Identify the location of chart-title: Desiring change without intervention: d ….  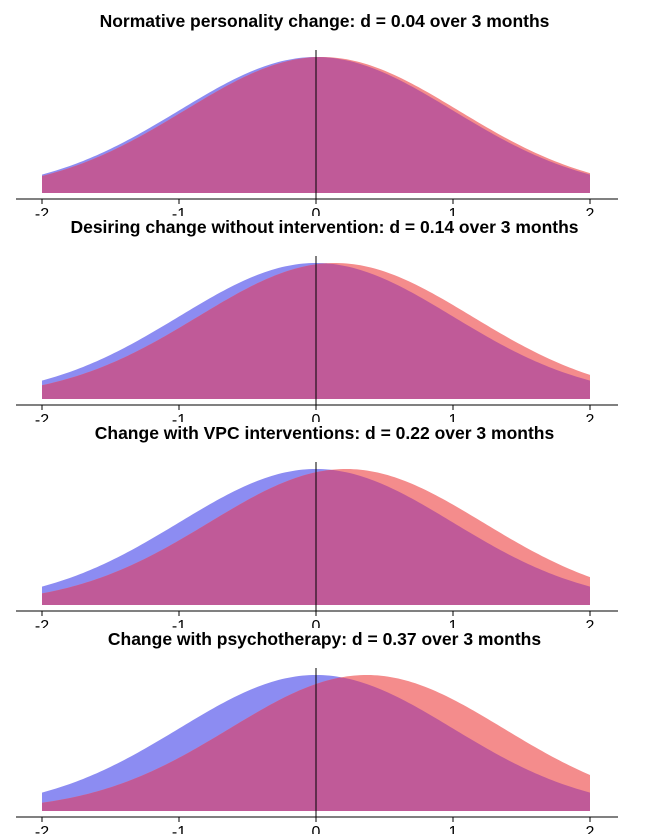
(324, 227).